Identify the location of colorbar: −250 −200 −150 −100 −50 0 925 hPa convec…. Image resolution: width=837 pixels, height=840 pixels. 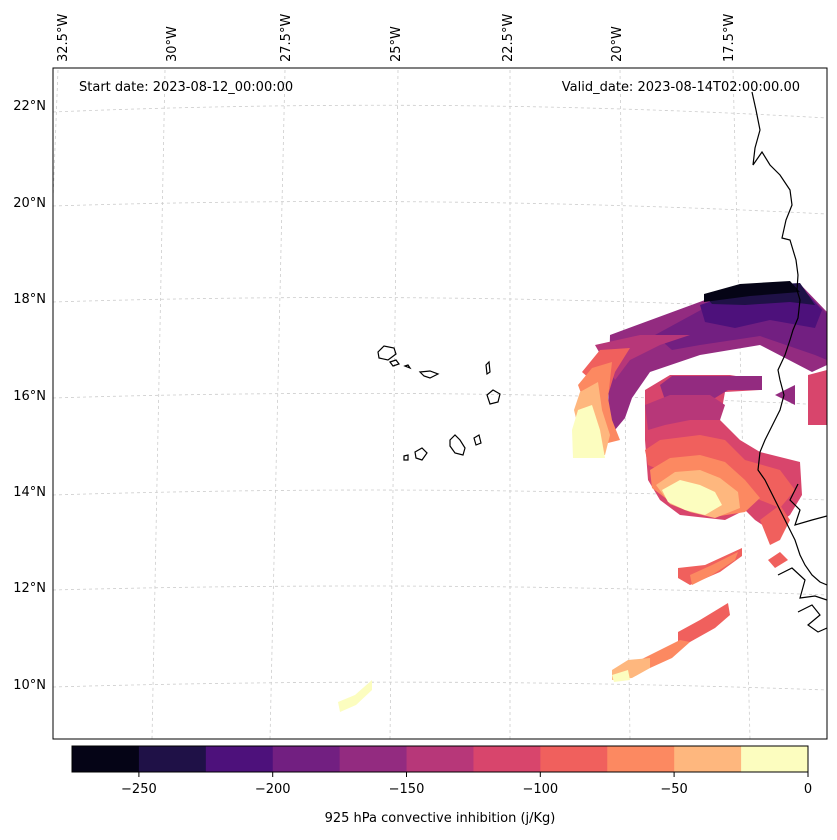
(441, 785).